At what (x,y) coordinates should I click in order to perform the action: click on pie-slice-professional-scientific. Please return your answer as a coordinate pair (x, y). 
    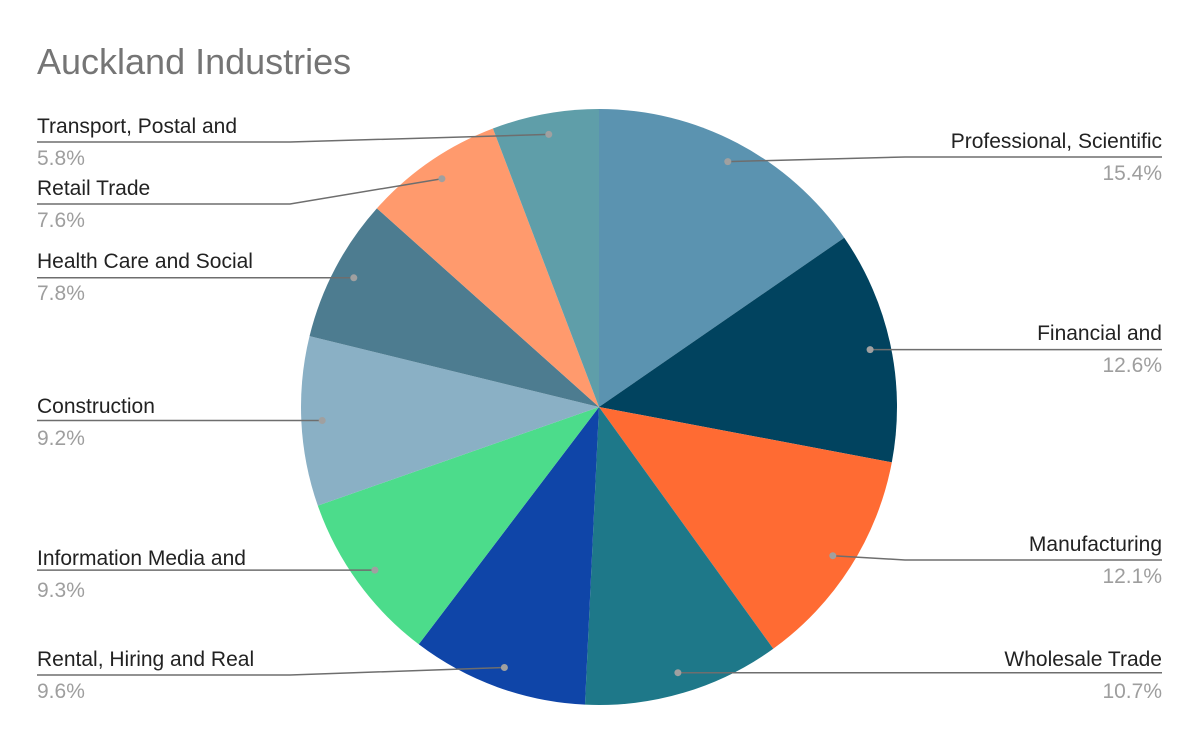
    Looking at the image, I should click on (722, 258).